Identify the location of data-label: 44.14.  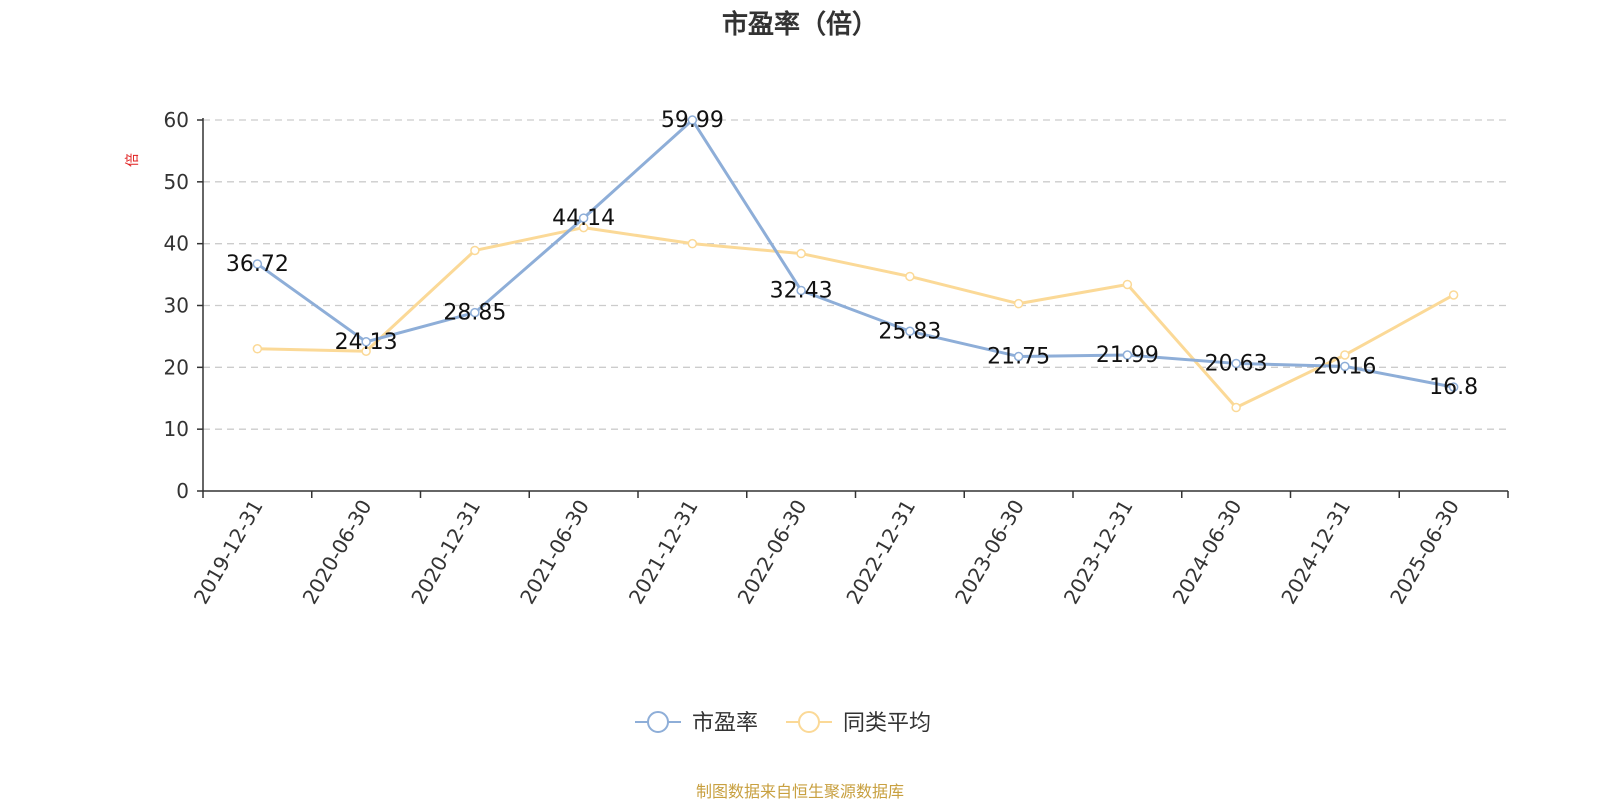
(583, 218).